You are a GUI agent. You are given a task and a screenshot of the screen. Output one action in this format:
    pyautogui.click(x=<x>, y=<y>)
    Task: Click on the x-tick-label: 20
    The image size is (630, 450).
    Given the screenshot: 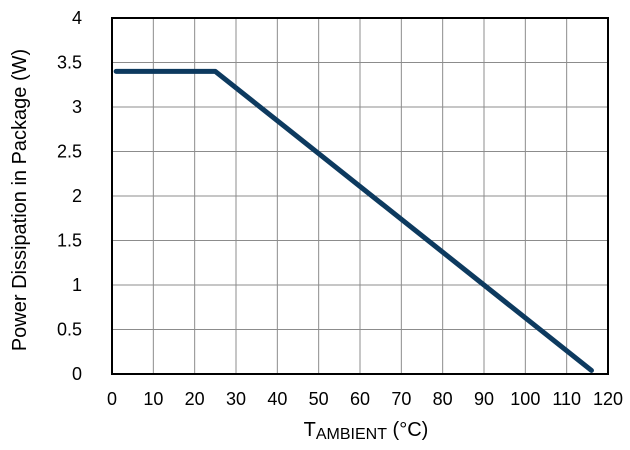 What is the action you would take?
    pyautogui.click(x=195, y=399)
    